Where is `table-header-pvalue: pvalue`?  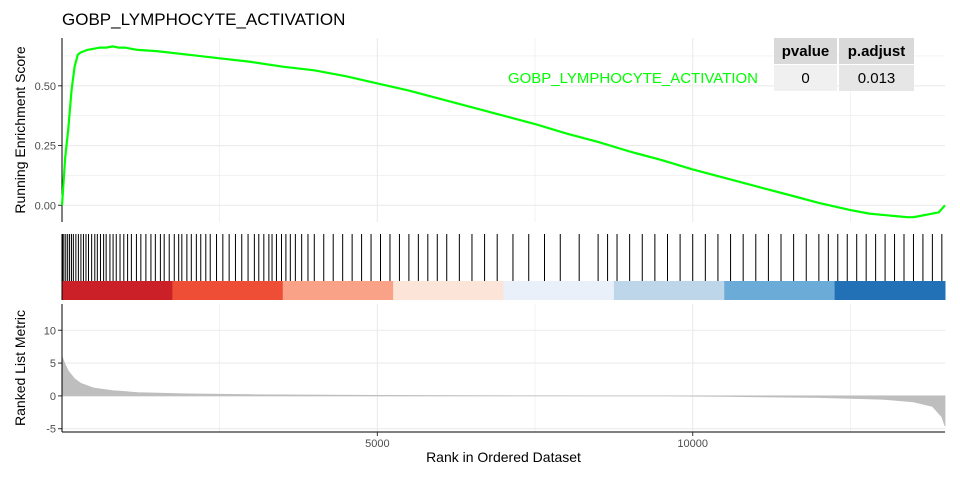 table-header-pvalue: pvalue is located at coordinates (806, 51).